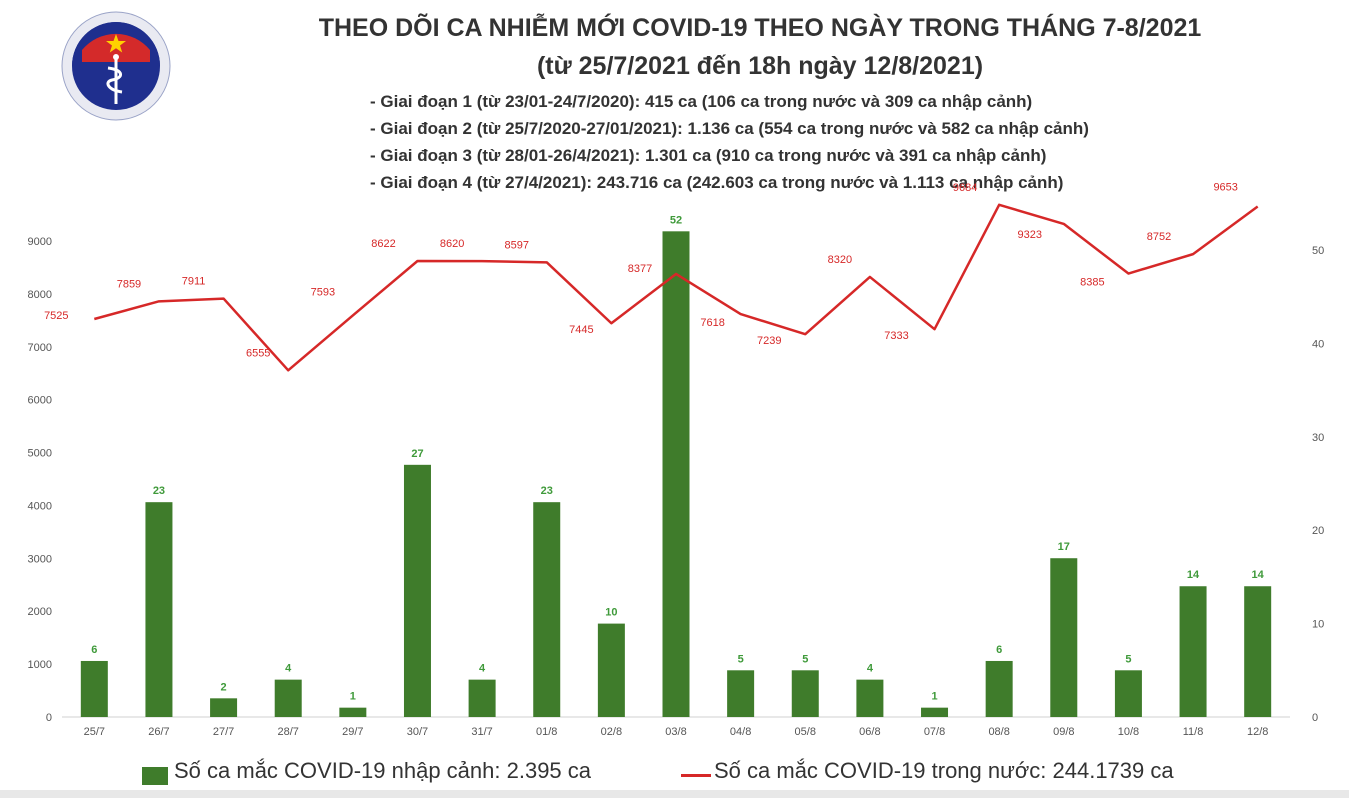 This screenshot has height=798, width=1349. I want to click on line-value-label: 7859, so click(129, 284).